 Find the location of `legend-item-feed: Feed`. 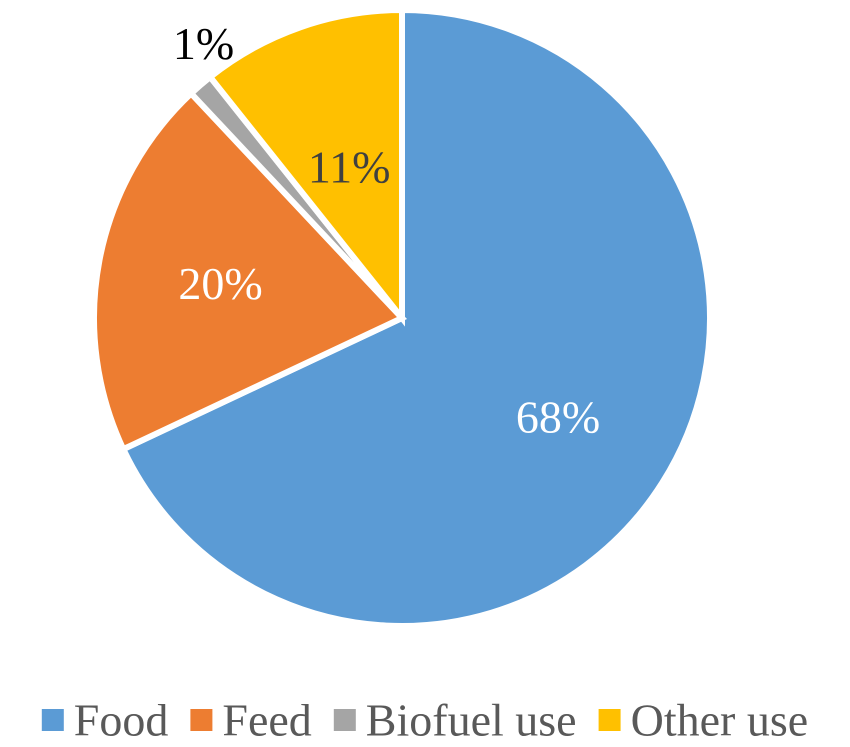

legend-item-feed: Feed is located at coordinates (251, 720).